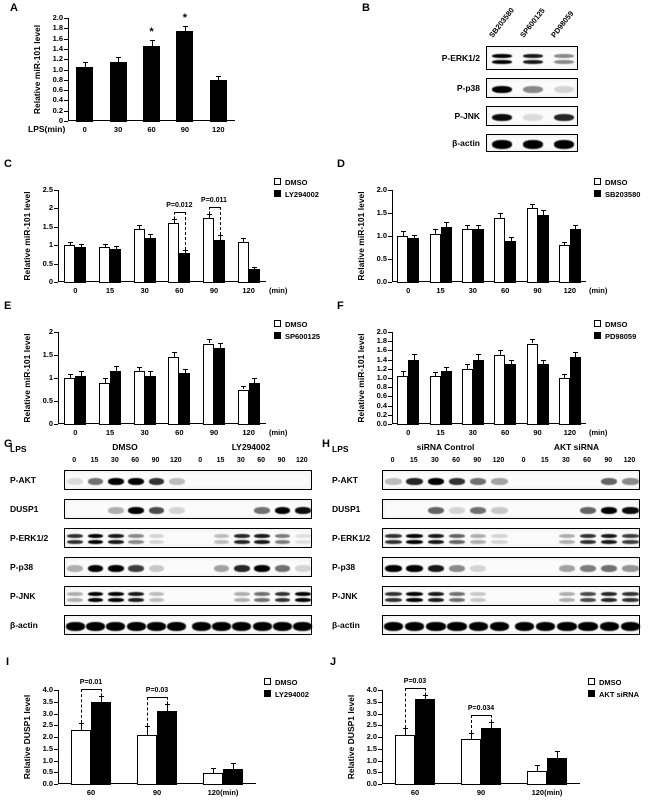  What do you see at coordinates (408, 290) in the screenshot?
I see `x-tick-label: 0` at bounding box center [408, 290].